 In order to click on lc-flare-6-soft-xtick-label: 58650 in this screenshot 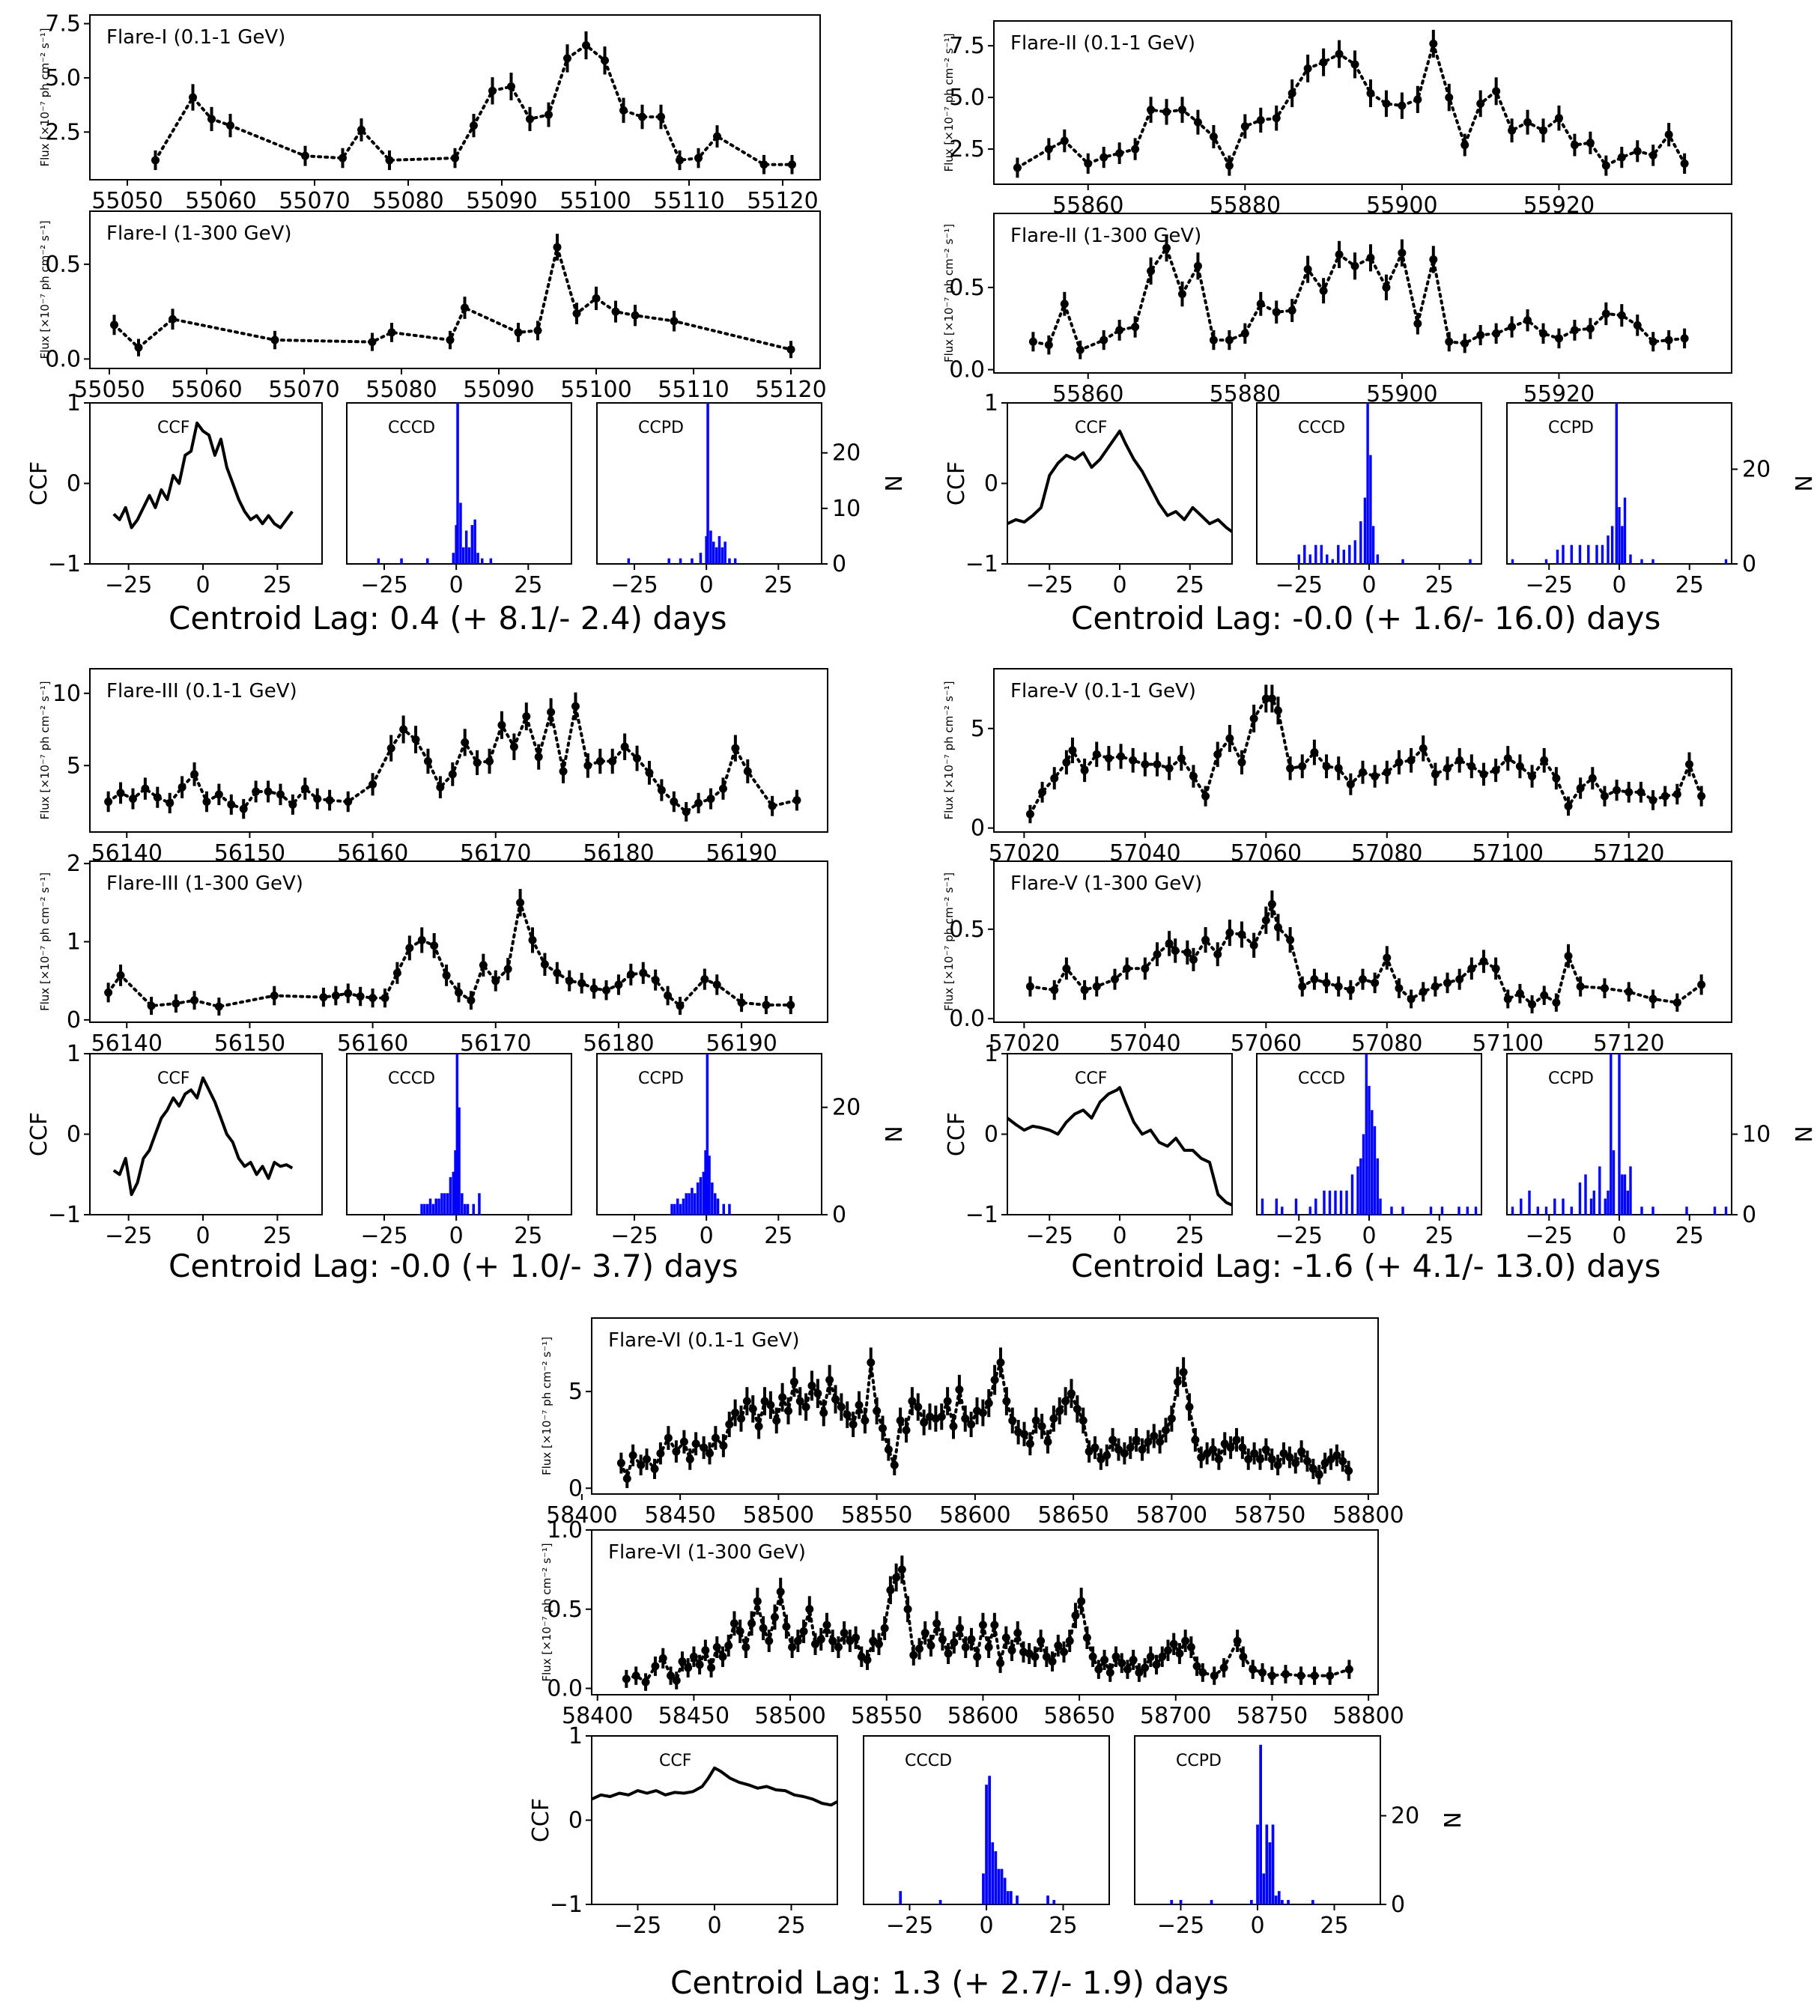, I will do `click(1072, 1515)`.